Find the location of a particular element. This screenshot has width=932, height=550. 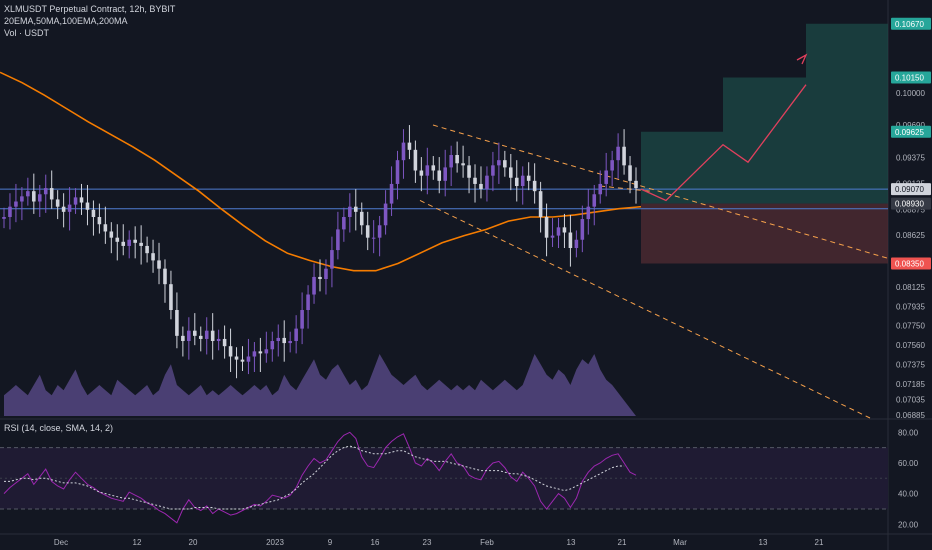

price-tag-label: 0.09625 is located at coordinates (909, 132).